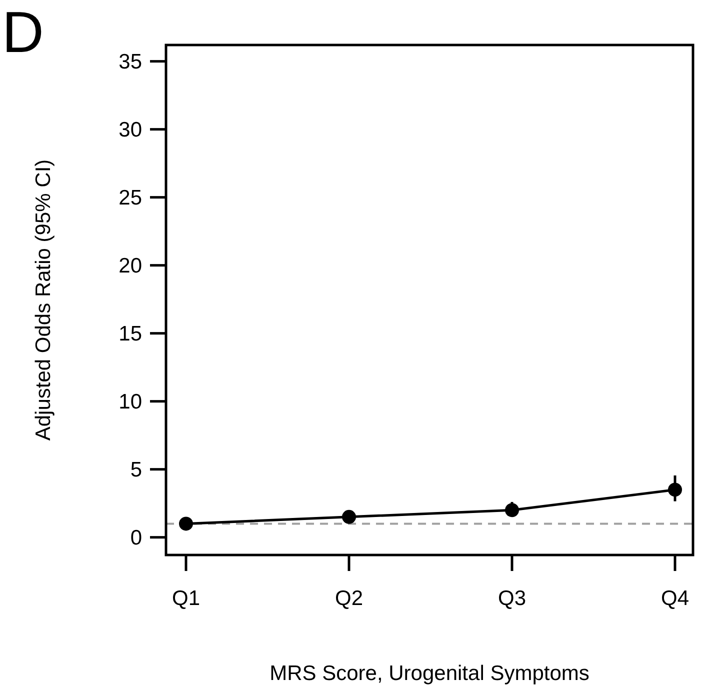 The width and height of the screenshot is (707, 693). I want to click on y-tick-label: 30, so click(130, 130).